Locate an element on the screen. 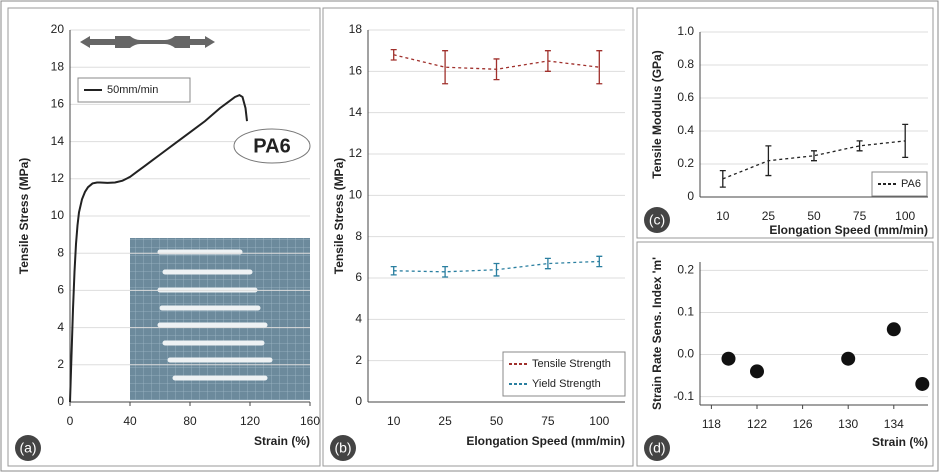 Image resolution: width=939 pixels, height=472 pixels. legend-label: Tensile Strength is located at coordinates (571, 364).